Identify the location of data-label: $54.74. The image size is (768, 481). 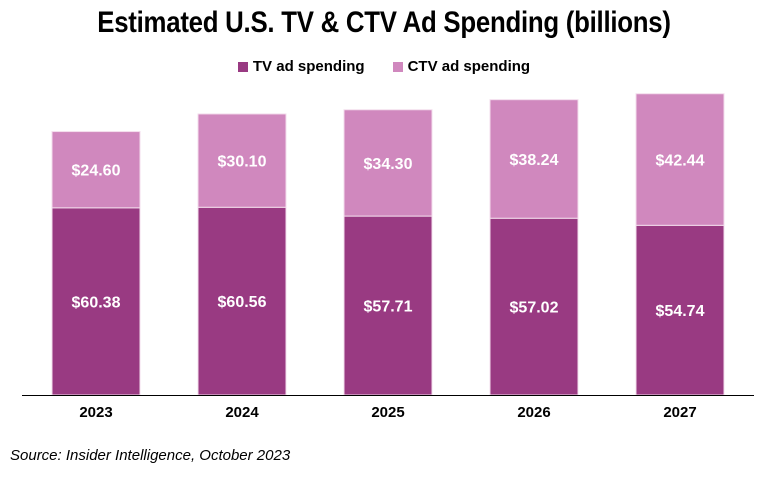
(680, 311).